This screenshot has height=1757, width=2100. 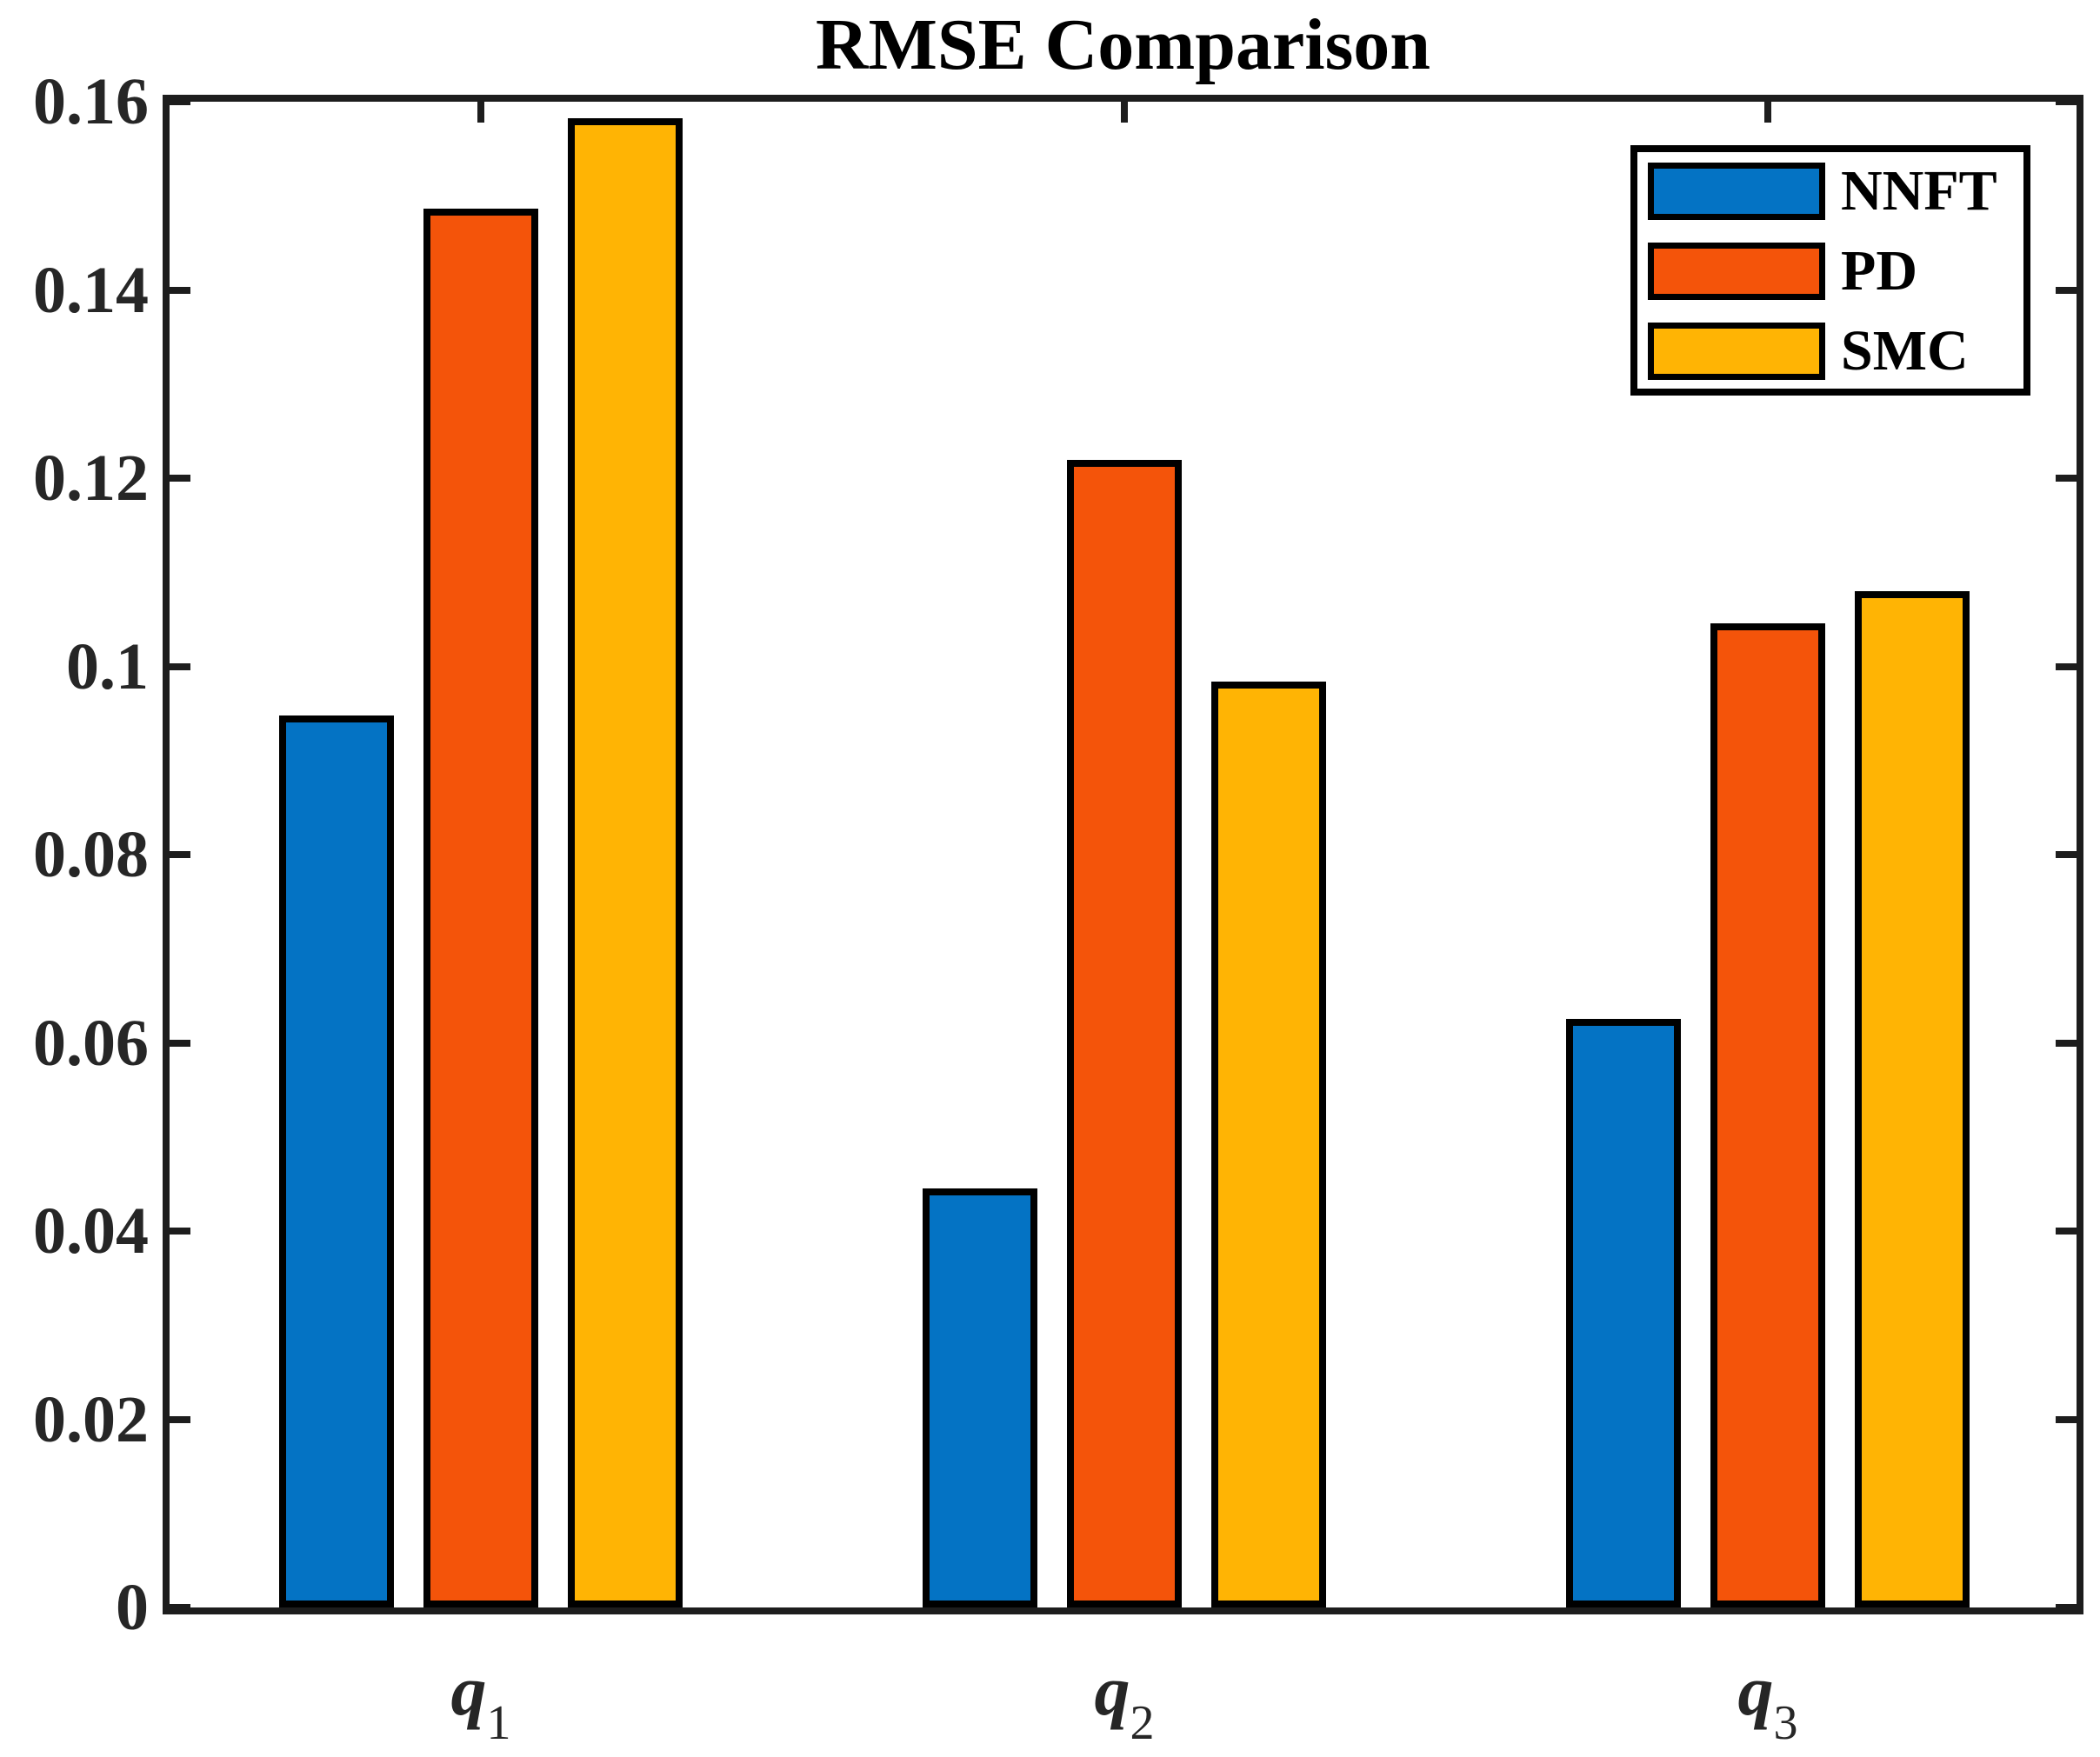 I want to click on legend-swatch-pd, so click(x=1736, y=271).